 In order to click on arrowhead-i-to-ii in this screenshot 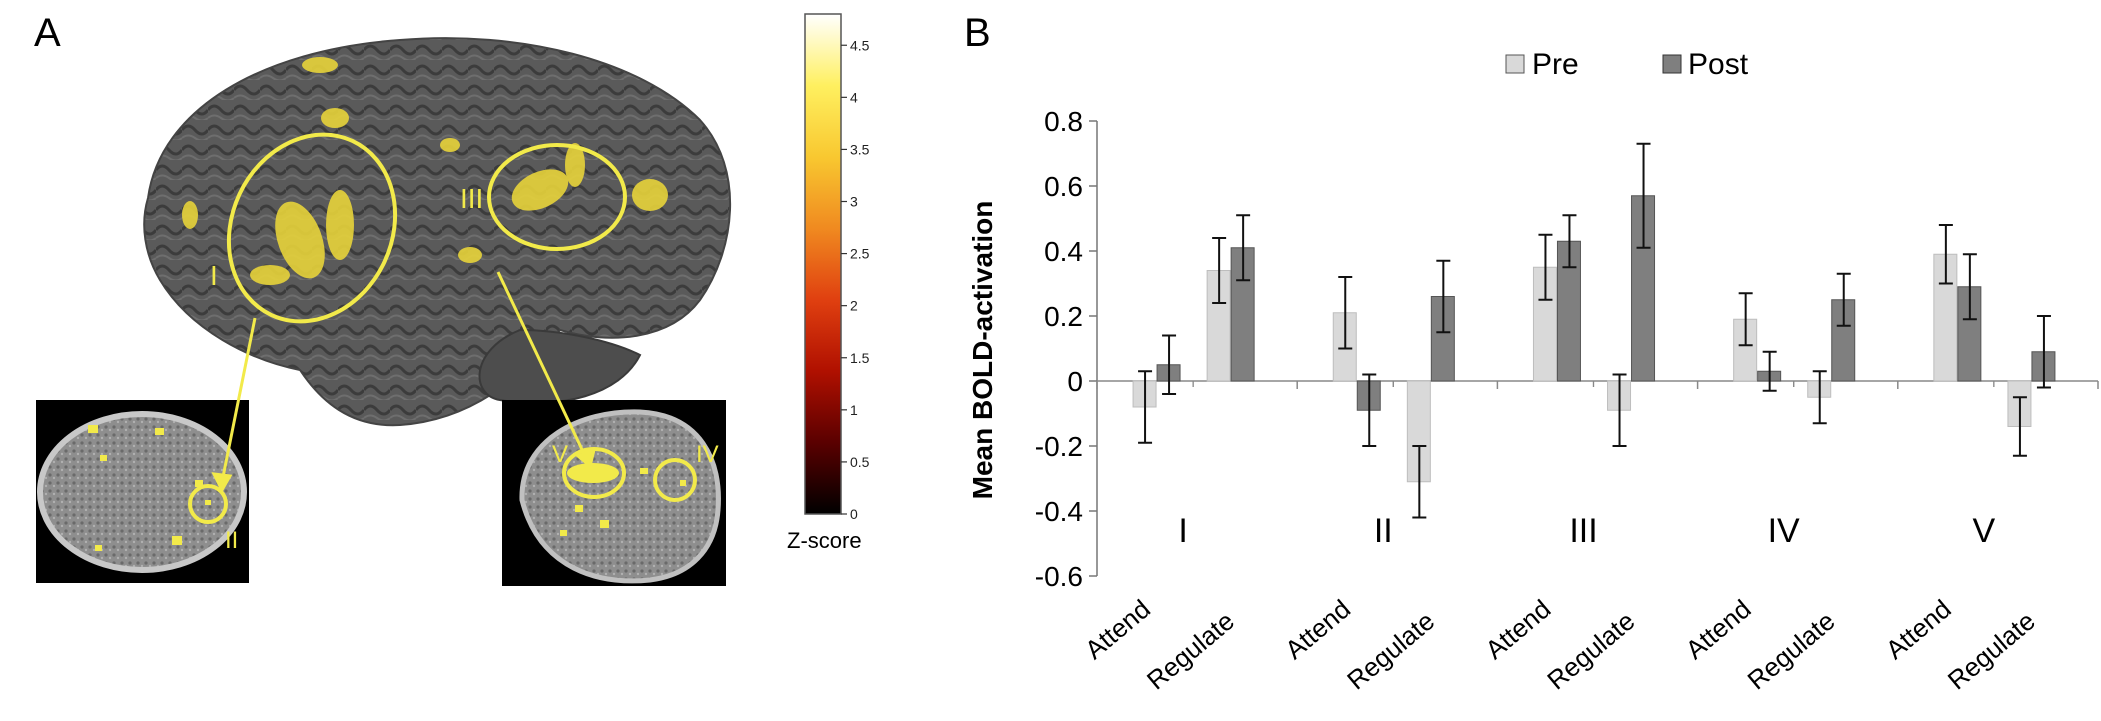, I will do `click(222, 483)`.